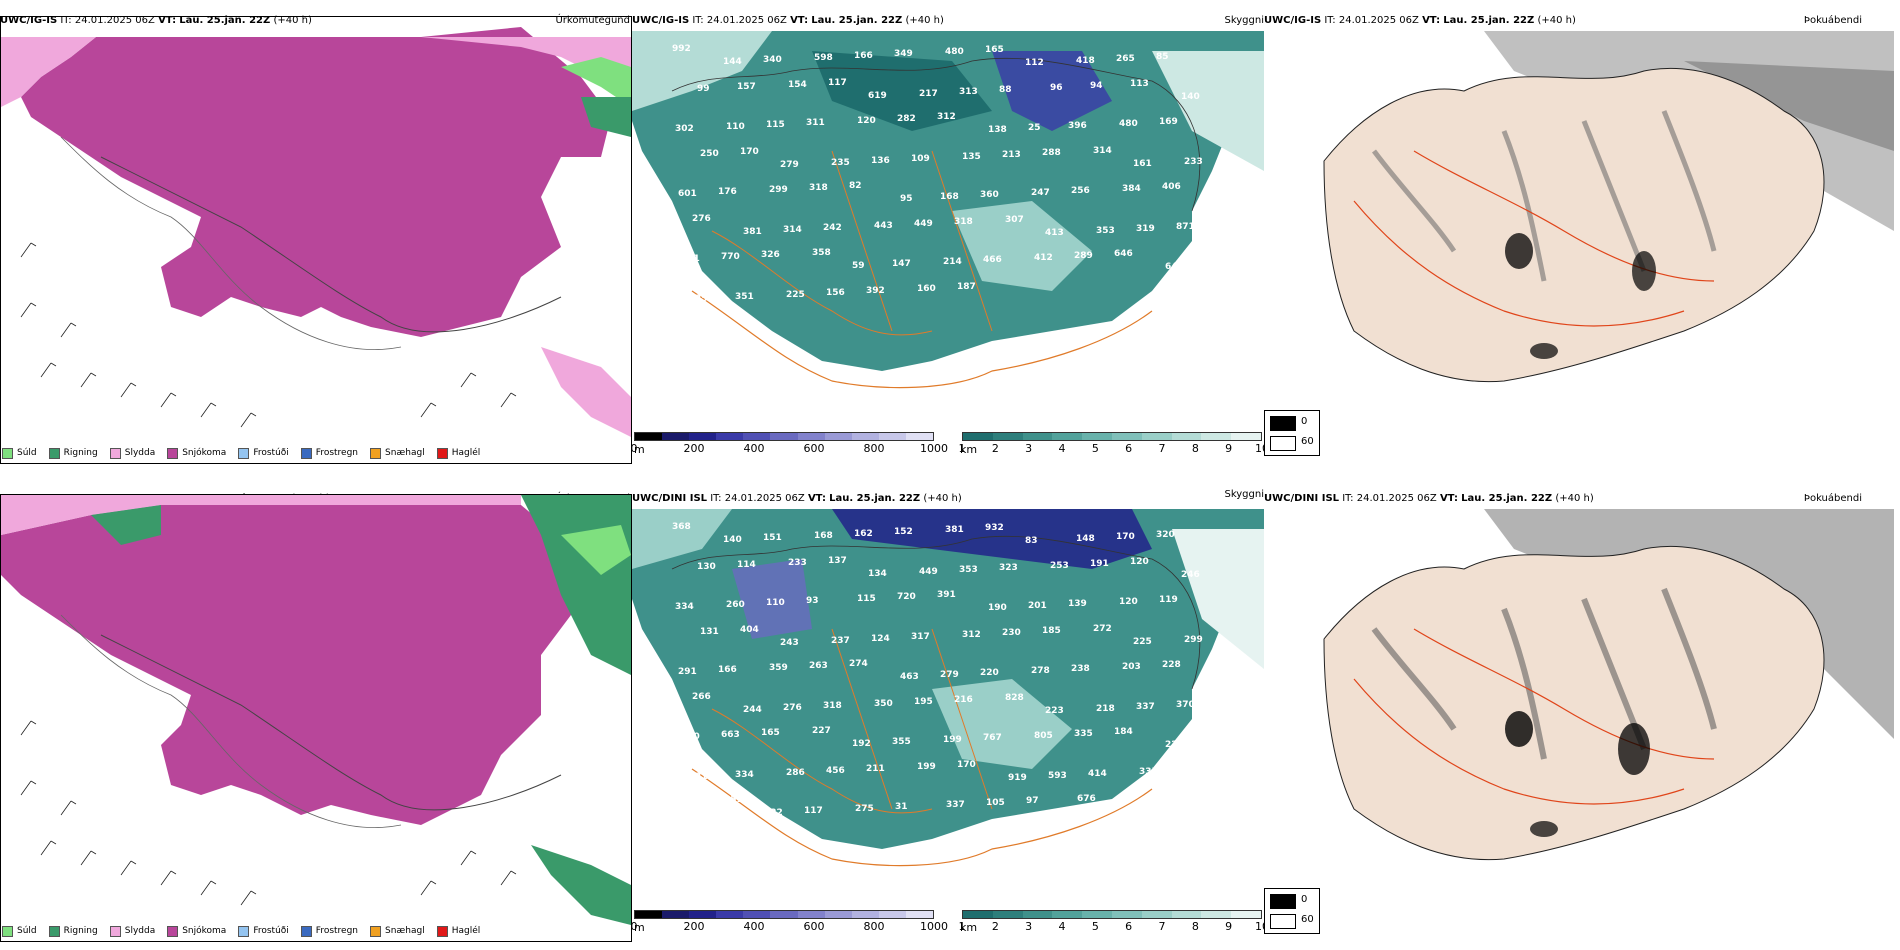  What do you see at coordinates (971, 157) in the screenshot?
I see `cloud-base-value: 135` at bounding box center [971, 157].